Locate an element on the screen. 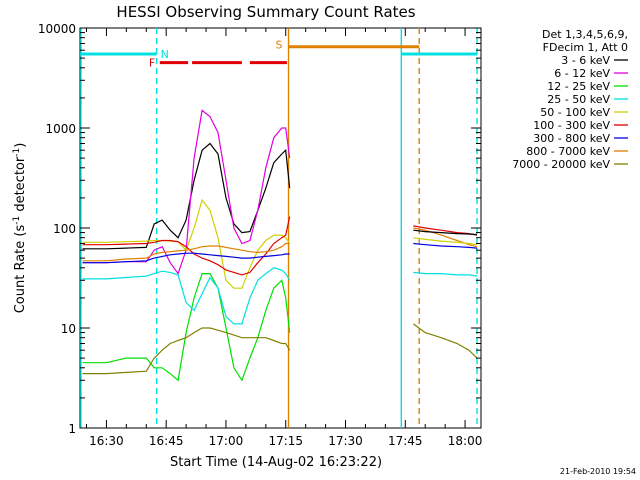  x-tick-label: 18:00 is located at coordinates (465, 441).